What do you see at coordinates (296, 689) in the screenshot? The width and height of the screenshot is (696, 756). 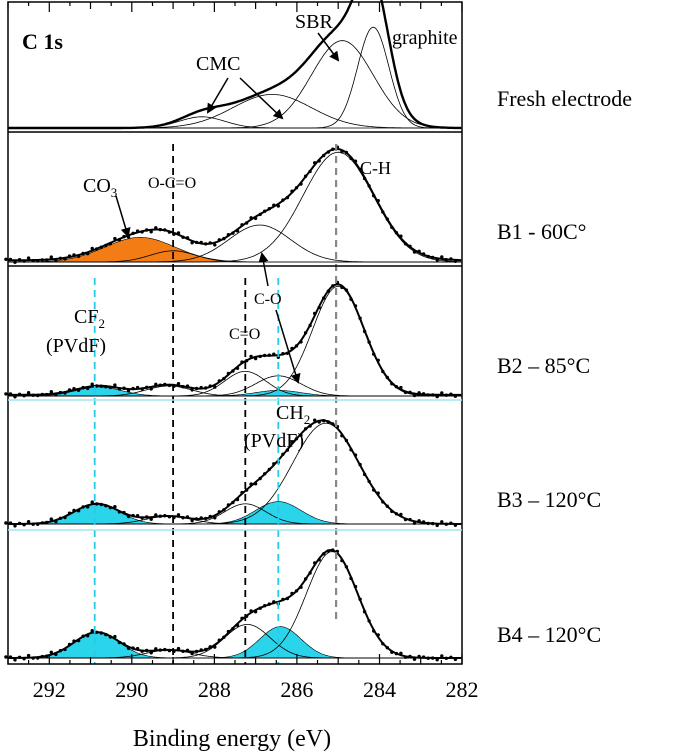 I see `x-tick-label: 286` at bounding box center [296, 689].